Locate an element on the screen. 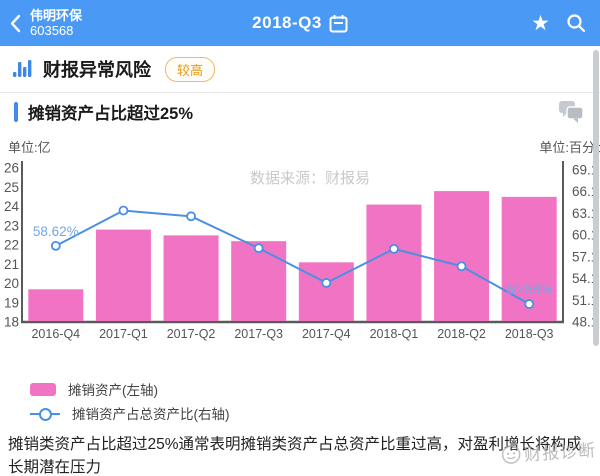 The height and width of the screenshot is (476, 600). company-info: 伟明环保 603568 is located at coordinates (56, 23).